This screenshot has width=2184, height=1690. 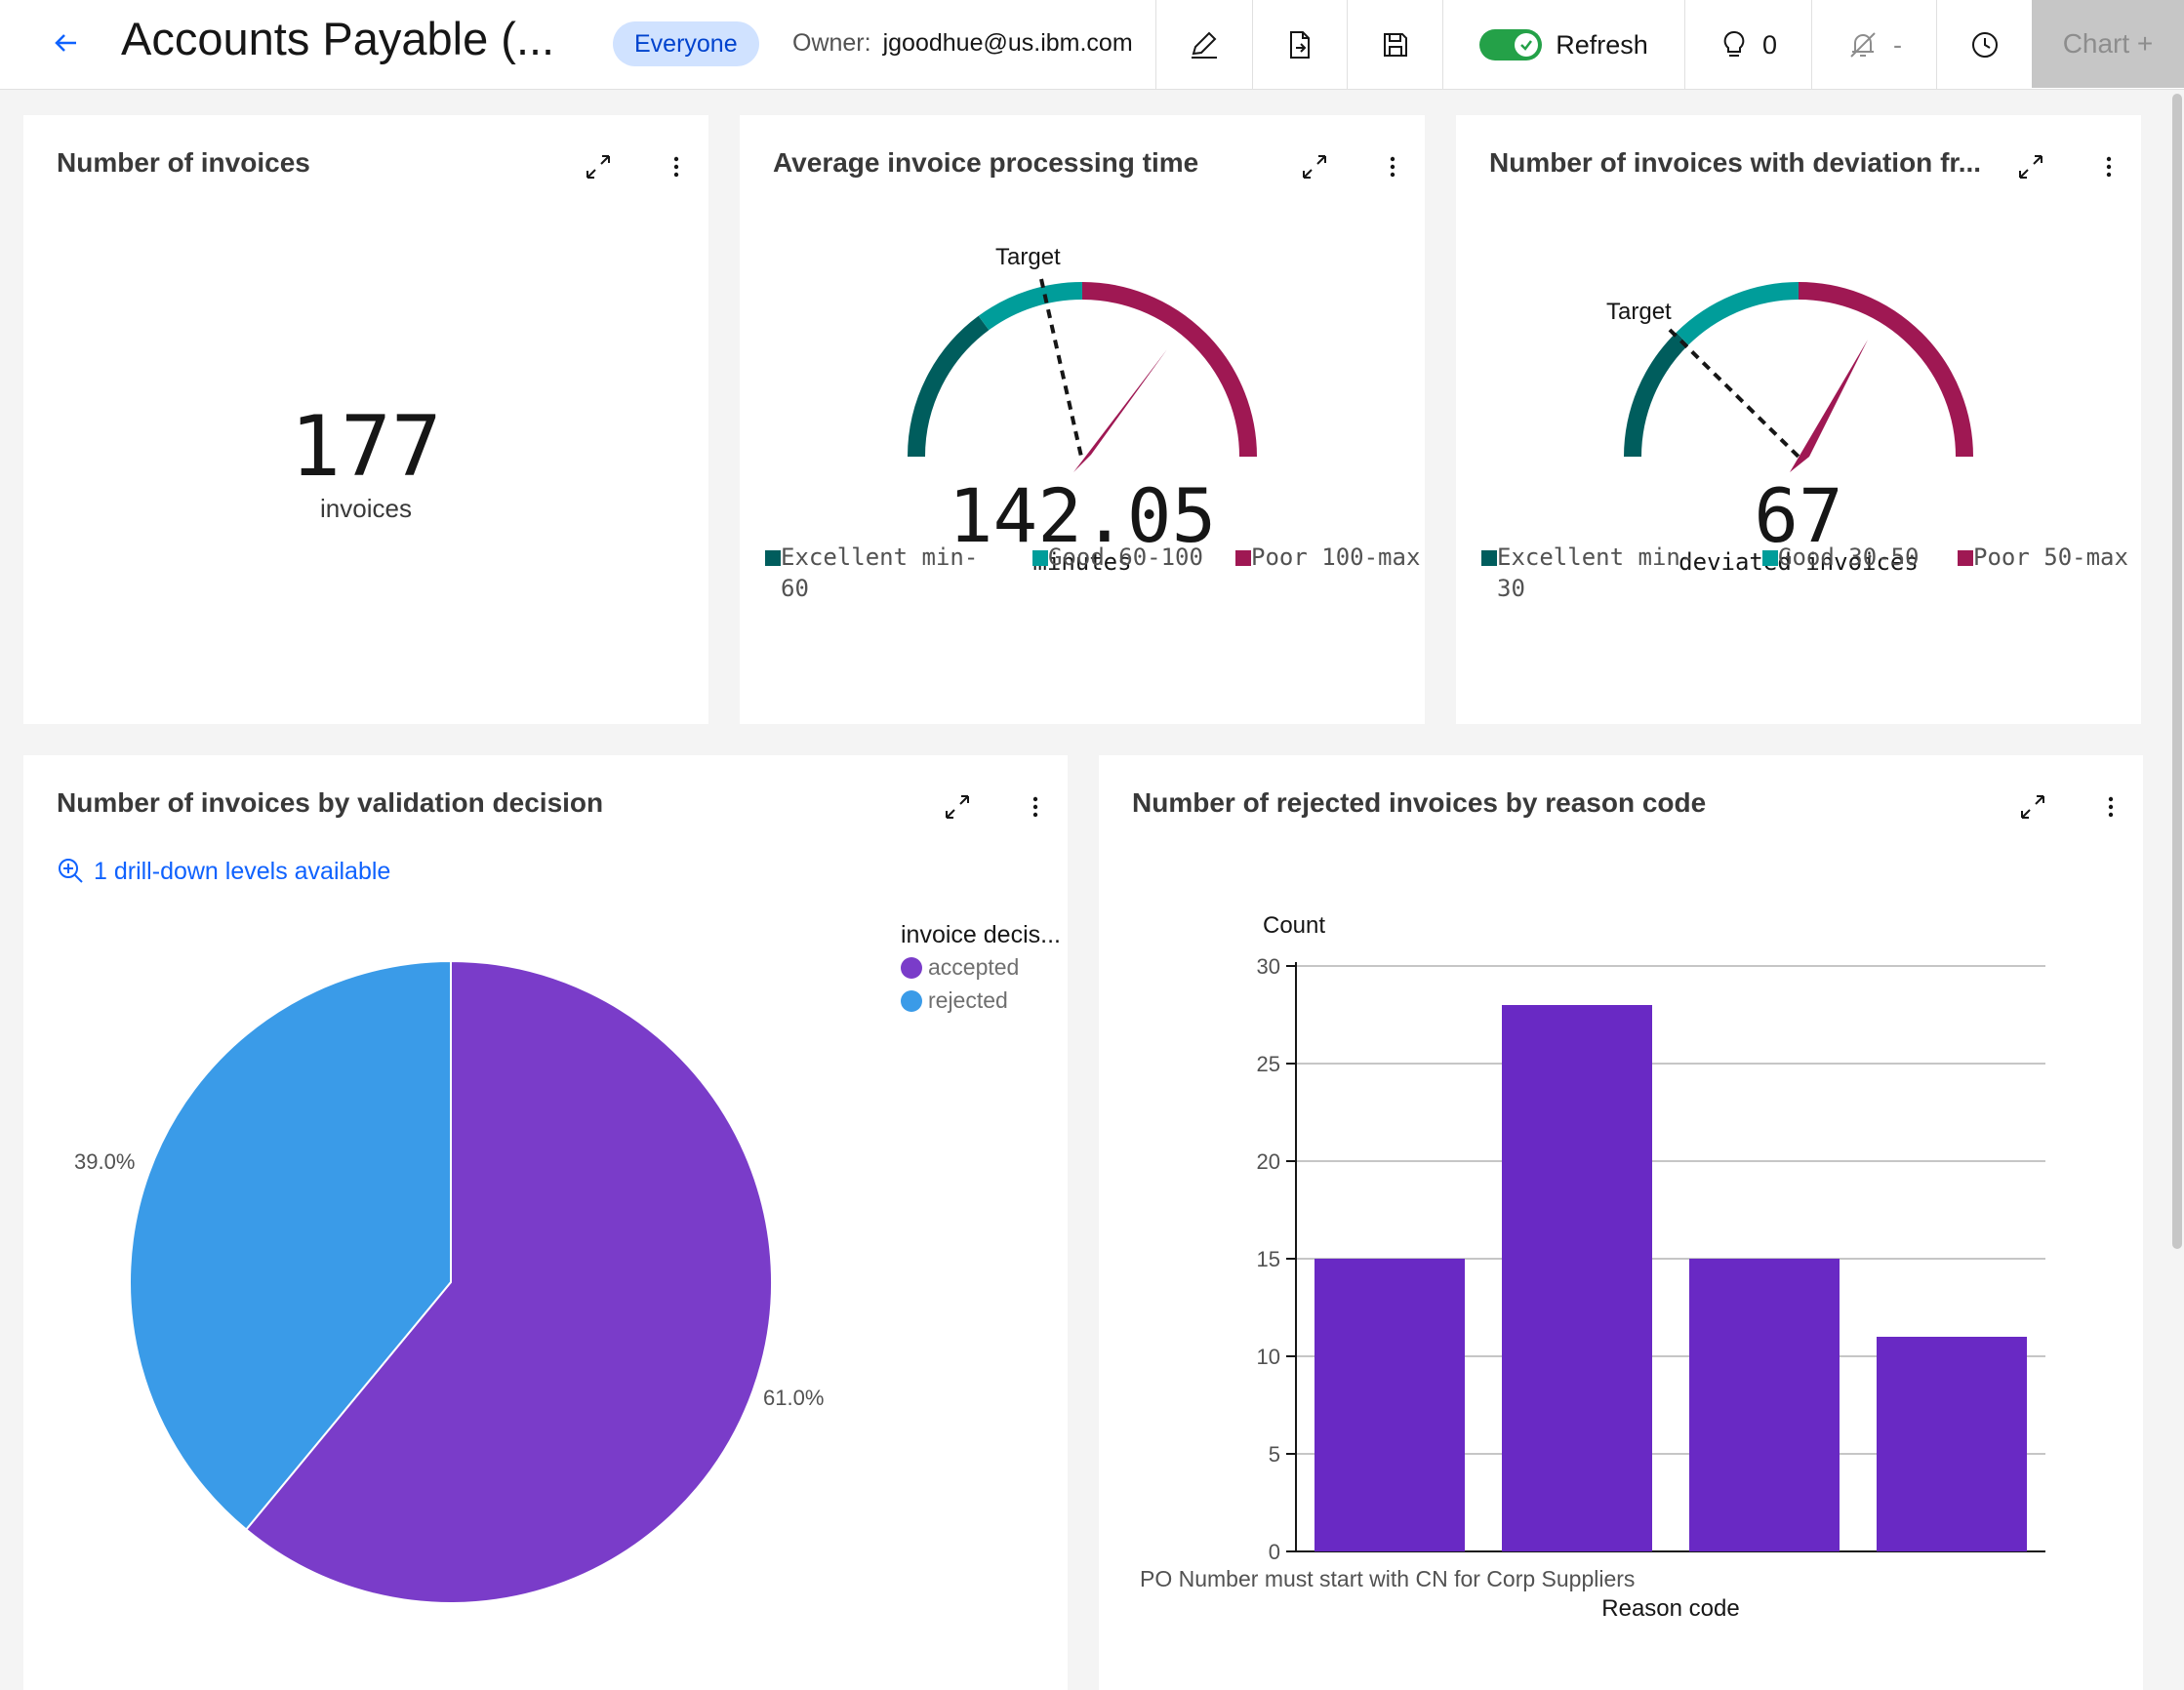 What do you see at coordinates (1082, 562) in the screenshot?
I see `gauge-unit: minutes` at bounding box center [1082, 562].